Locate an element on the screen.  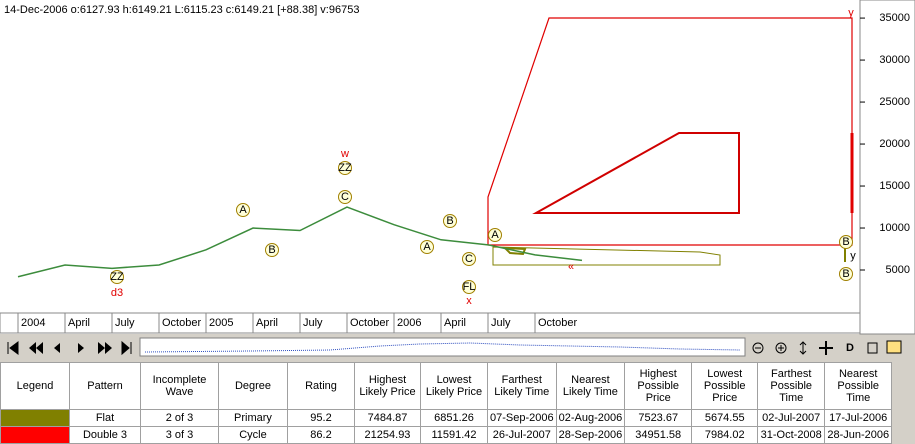
overview-strip is located at coordinates (442, 347).